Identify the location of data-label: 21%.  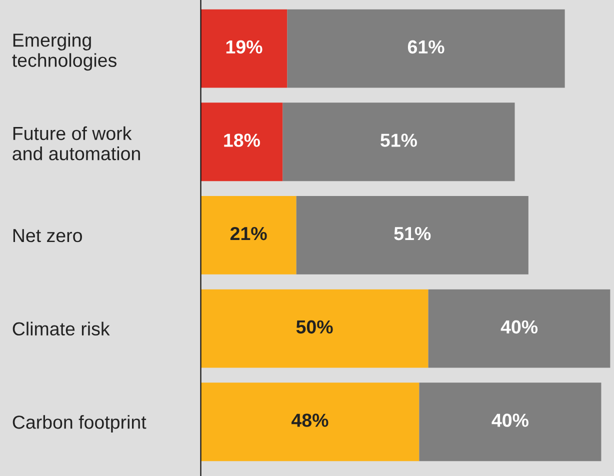
(248, 233).